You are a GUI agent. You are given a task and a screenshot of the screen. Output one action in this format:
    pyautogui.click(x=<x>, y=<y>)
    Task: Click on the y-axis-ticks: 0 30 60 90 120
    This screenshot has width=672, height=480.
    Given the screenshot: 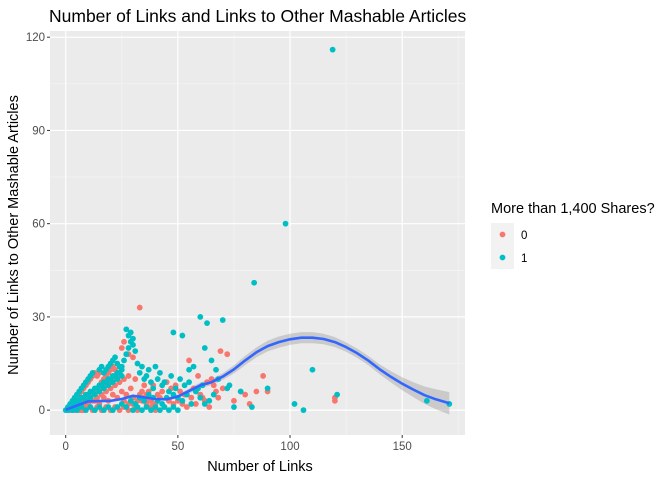 What is the action you would take?
    pyautogui.click(x=38, y=224)
    